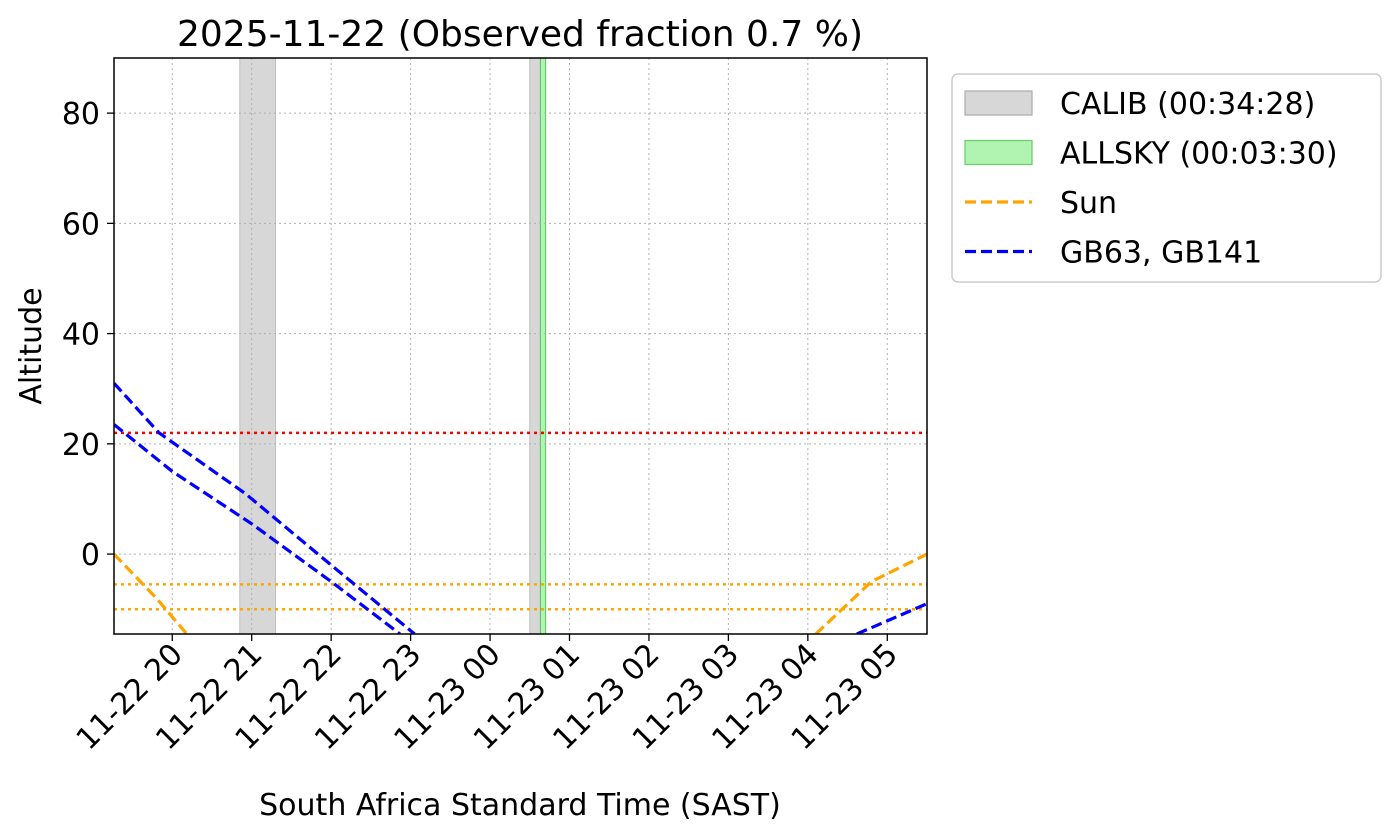 Image resolution: width=1395 pixels, height=836 pixels. What do you see at coordinates (81, 445) in the screenshot?
I see `y-tick-label: 20` at bounding box center [81, 445].